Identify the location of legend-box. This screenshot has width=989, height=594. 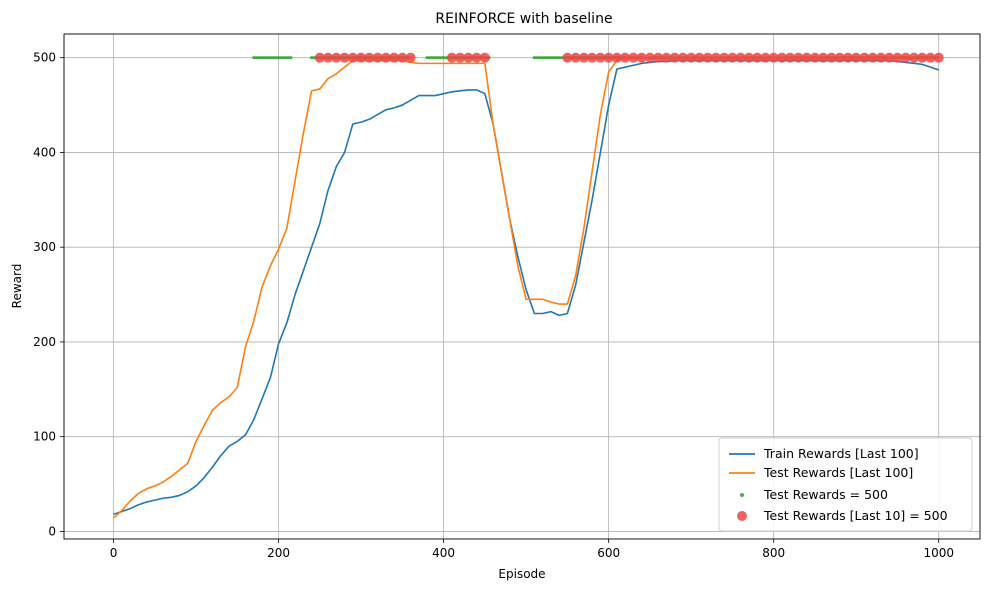
(845, 484).